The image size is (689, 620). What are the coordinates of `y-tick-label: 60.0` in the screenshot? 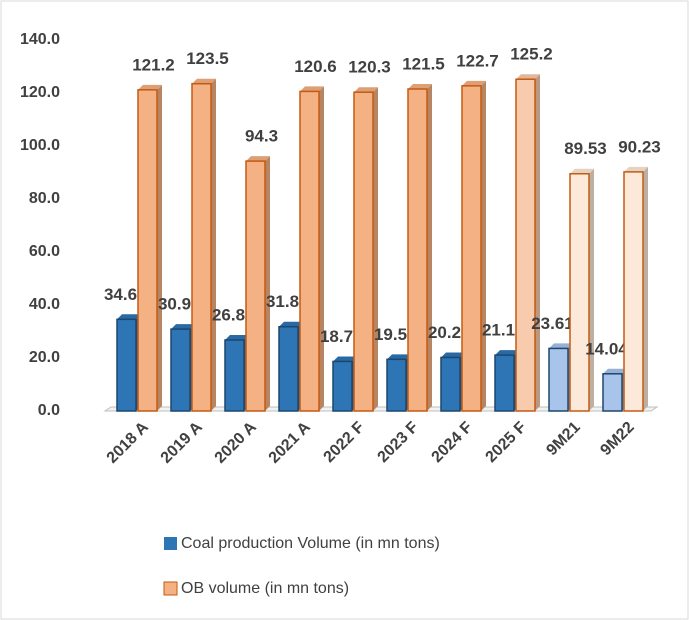 It's located at (44, 251).